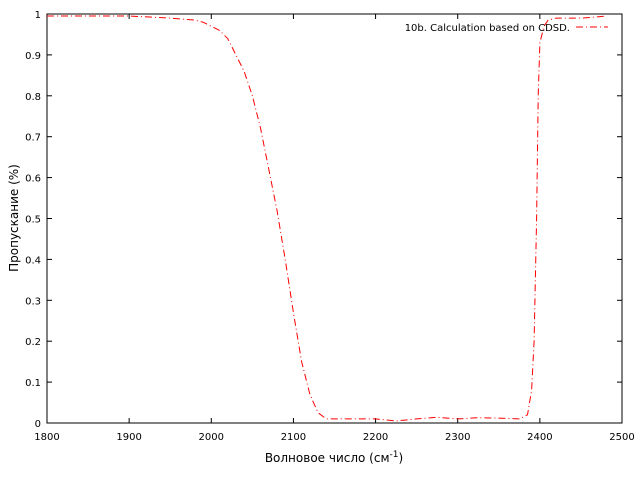  Describe the element at coordinates (211, 437) in the screenshot. I see `x-tick-label: 2000` at that location.